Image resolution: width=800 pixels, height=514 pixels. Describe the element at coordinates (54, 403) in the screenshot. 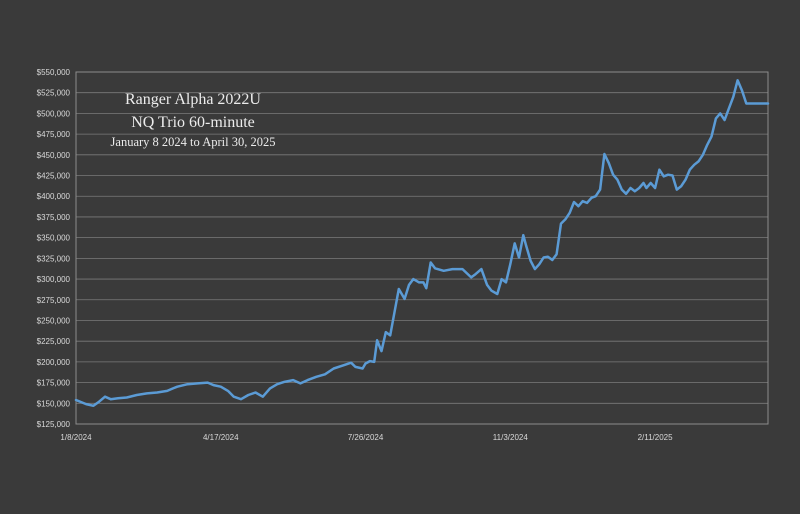

I see `y-tick-label: $150,000` at that location.